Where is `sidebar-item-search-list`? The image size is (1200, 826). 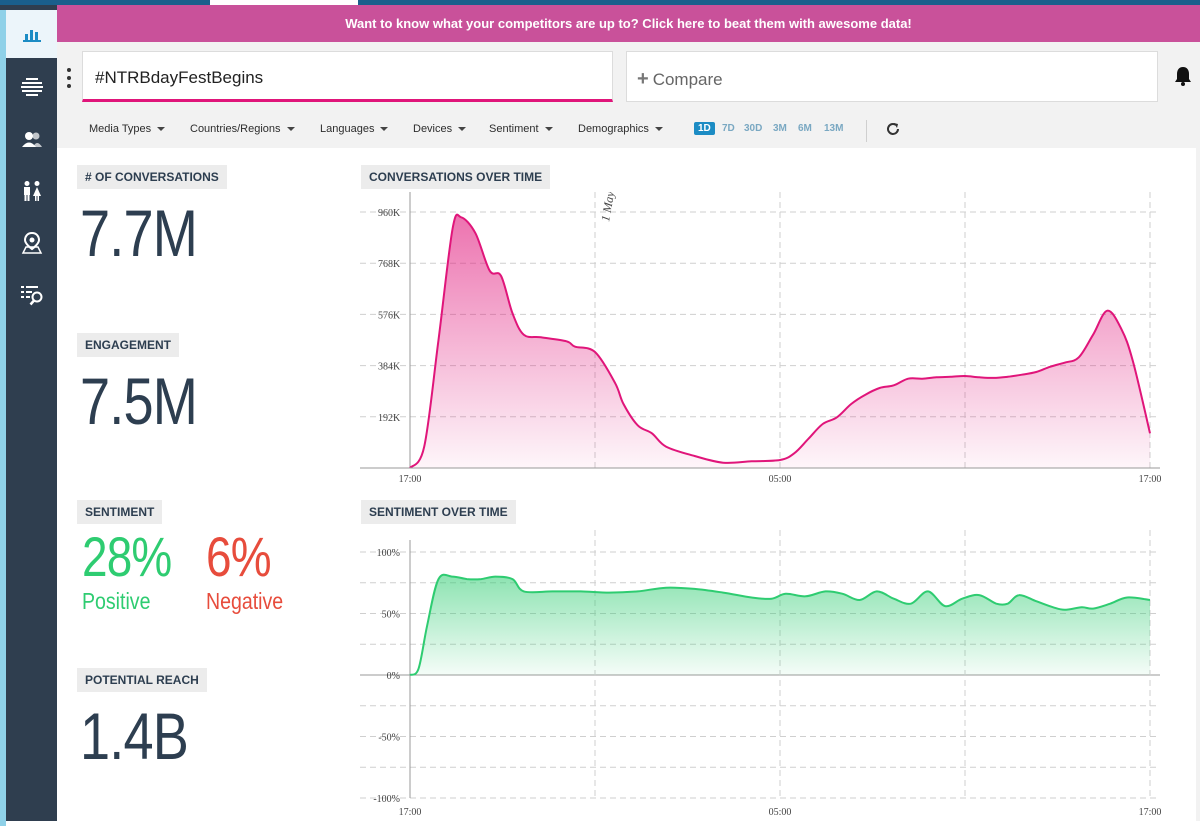
sidebar-item-search-list is located at coordinates (31, 295).